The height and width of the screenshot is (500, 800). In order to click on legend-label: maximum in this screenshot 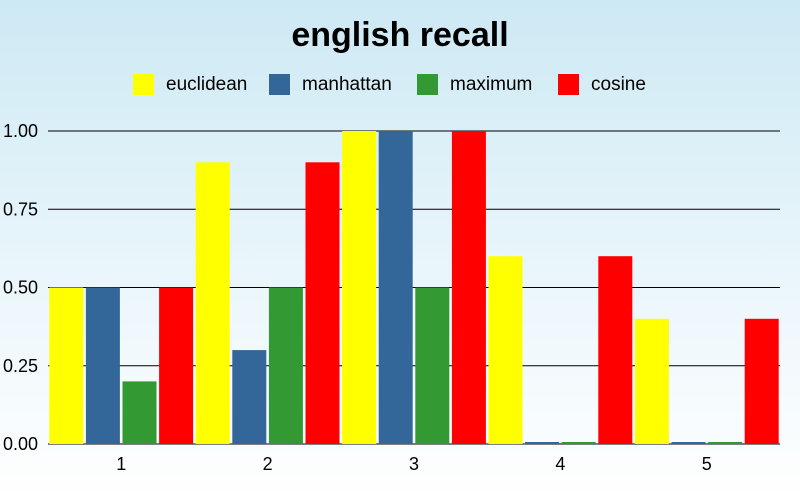, I will do `click(491, 84)`.